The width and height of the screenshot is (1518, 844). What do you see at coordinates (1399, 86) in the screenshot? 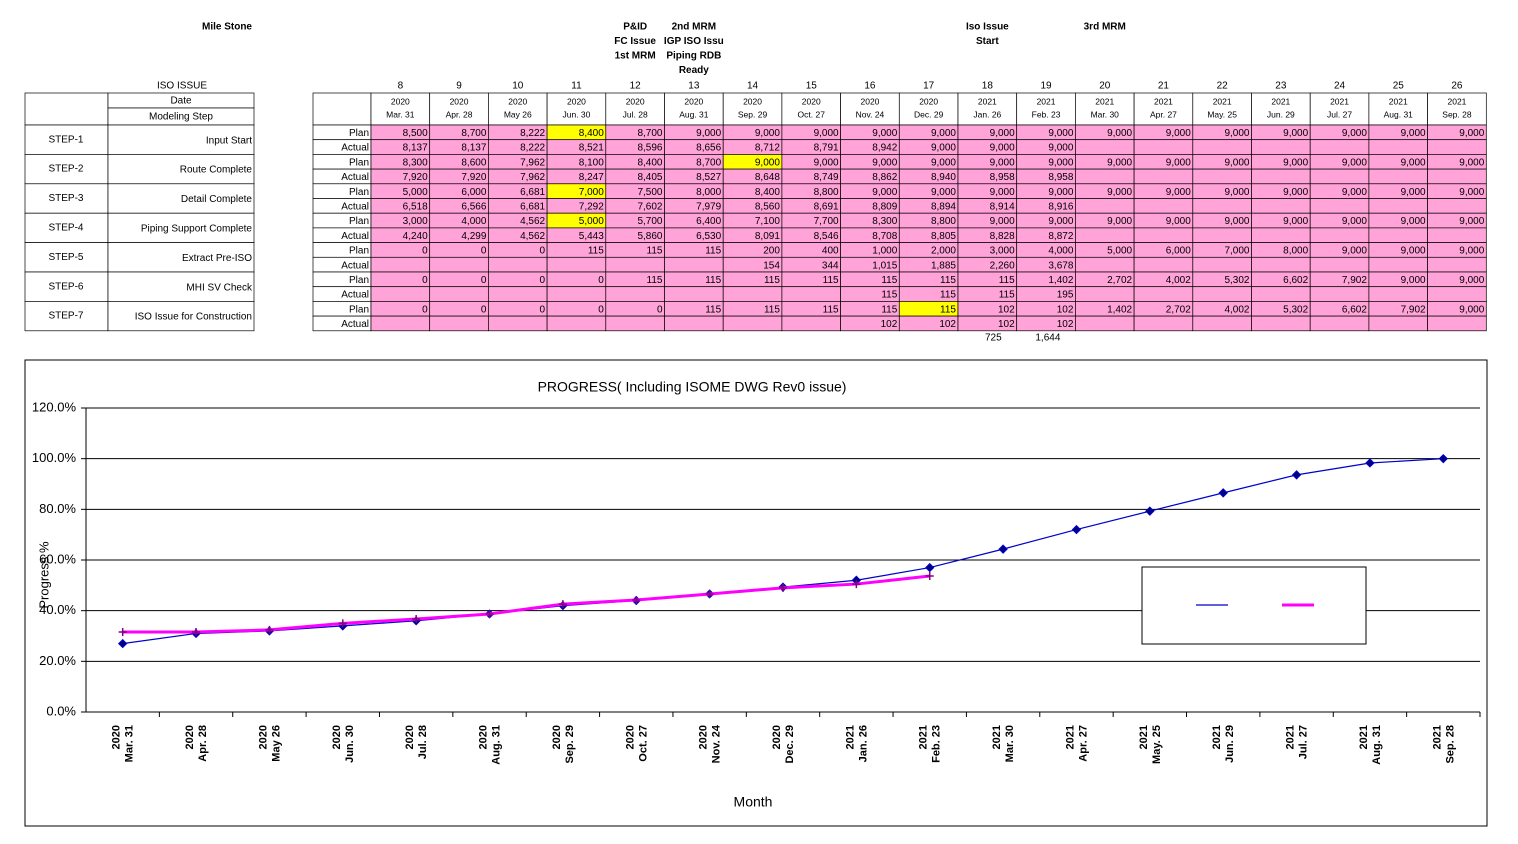
I see `column-number: 25` at bounding box center [1399, 86].